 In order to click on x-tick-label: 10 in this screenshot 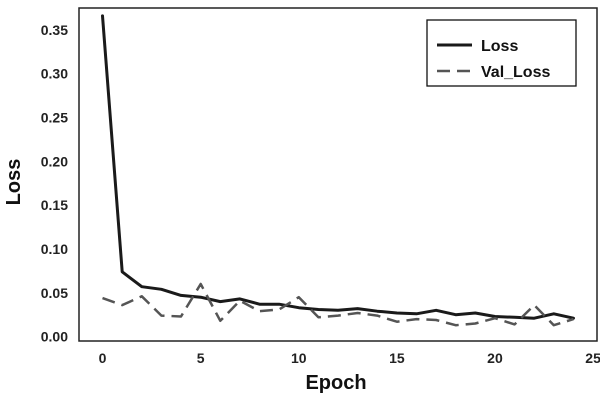, I will do `click(299, 358)`.